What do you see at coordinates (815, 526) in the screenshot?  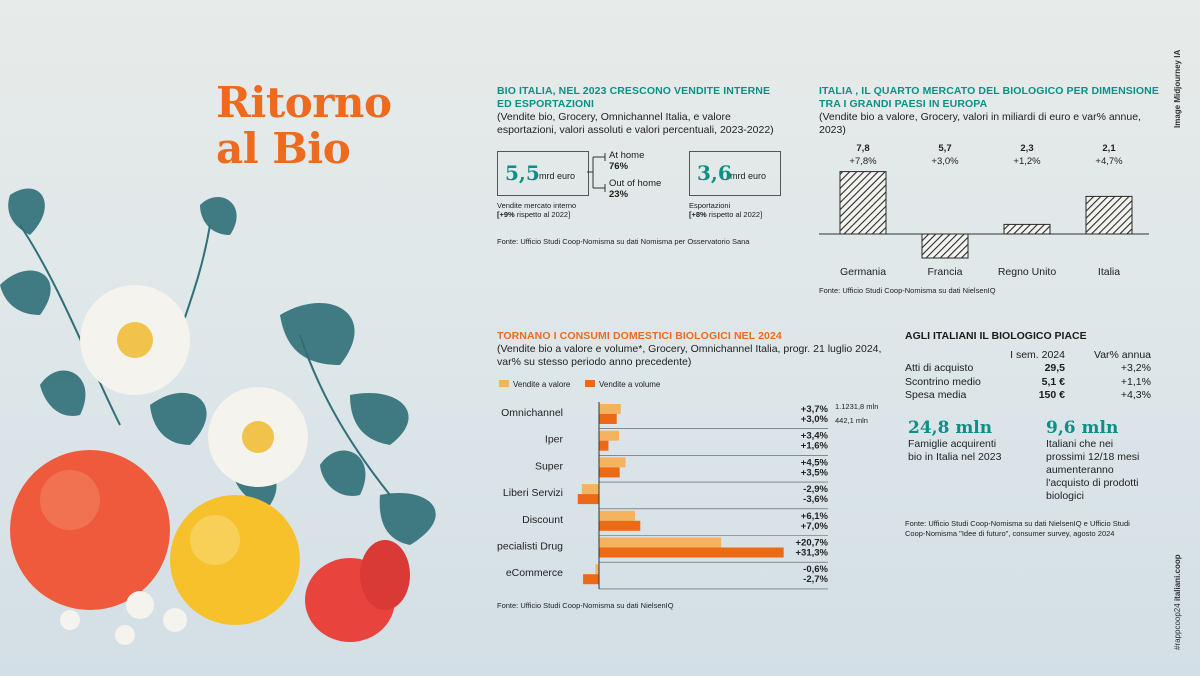 I see `data-label: +7,0%` at bounding box center [815, 526].